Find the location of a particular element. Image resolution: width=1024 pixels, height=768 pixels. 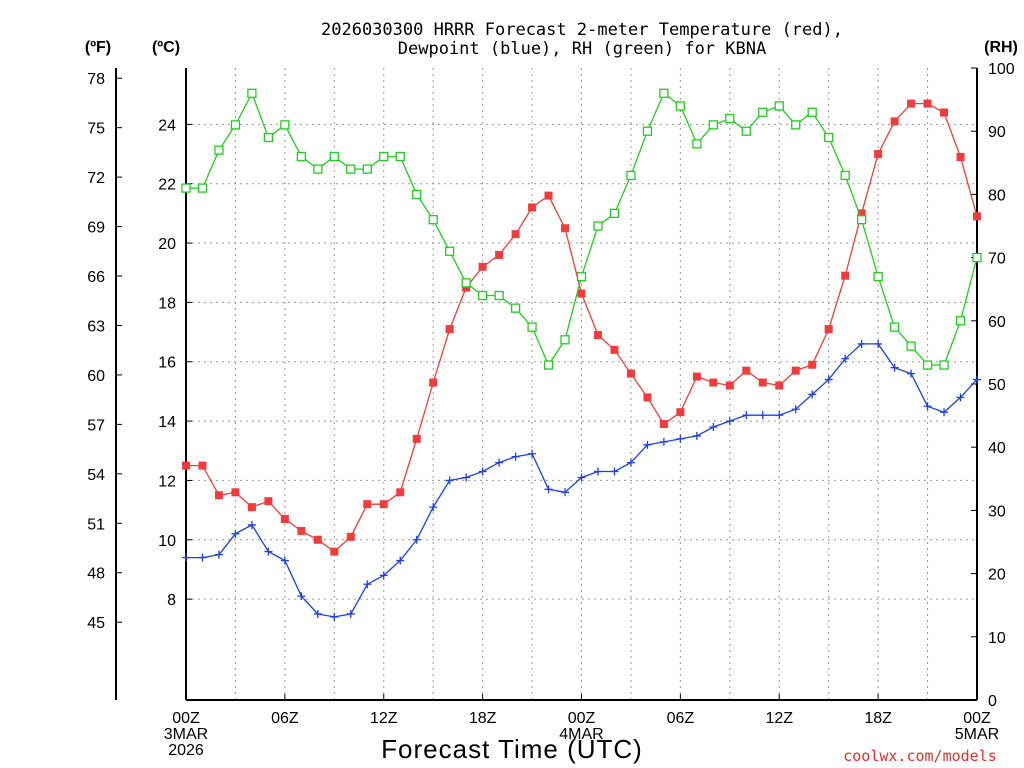

fahrenheit-tick-label: 51 is located at coordinates (96, 524).